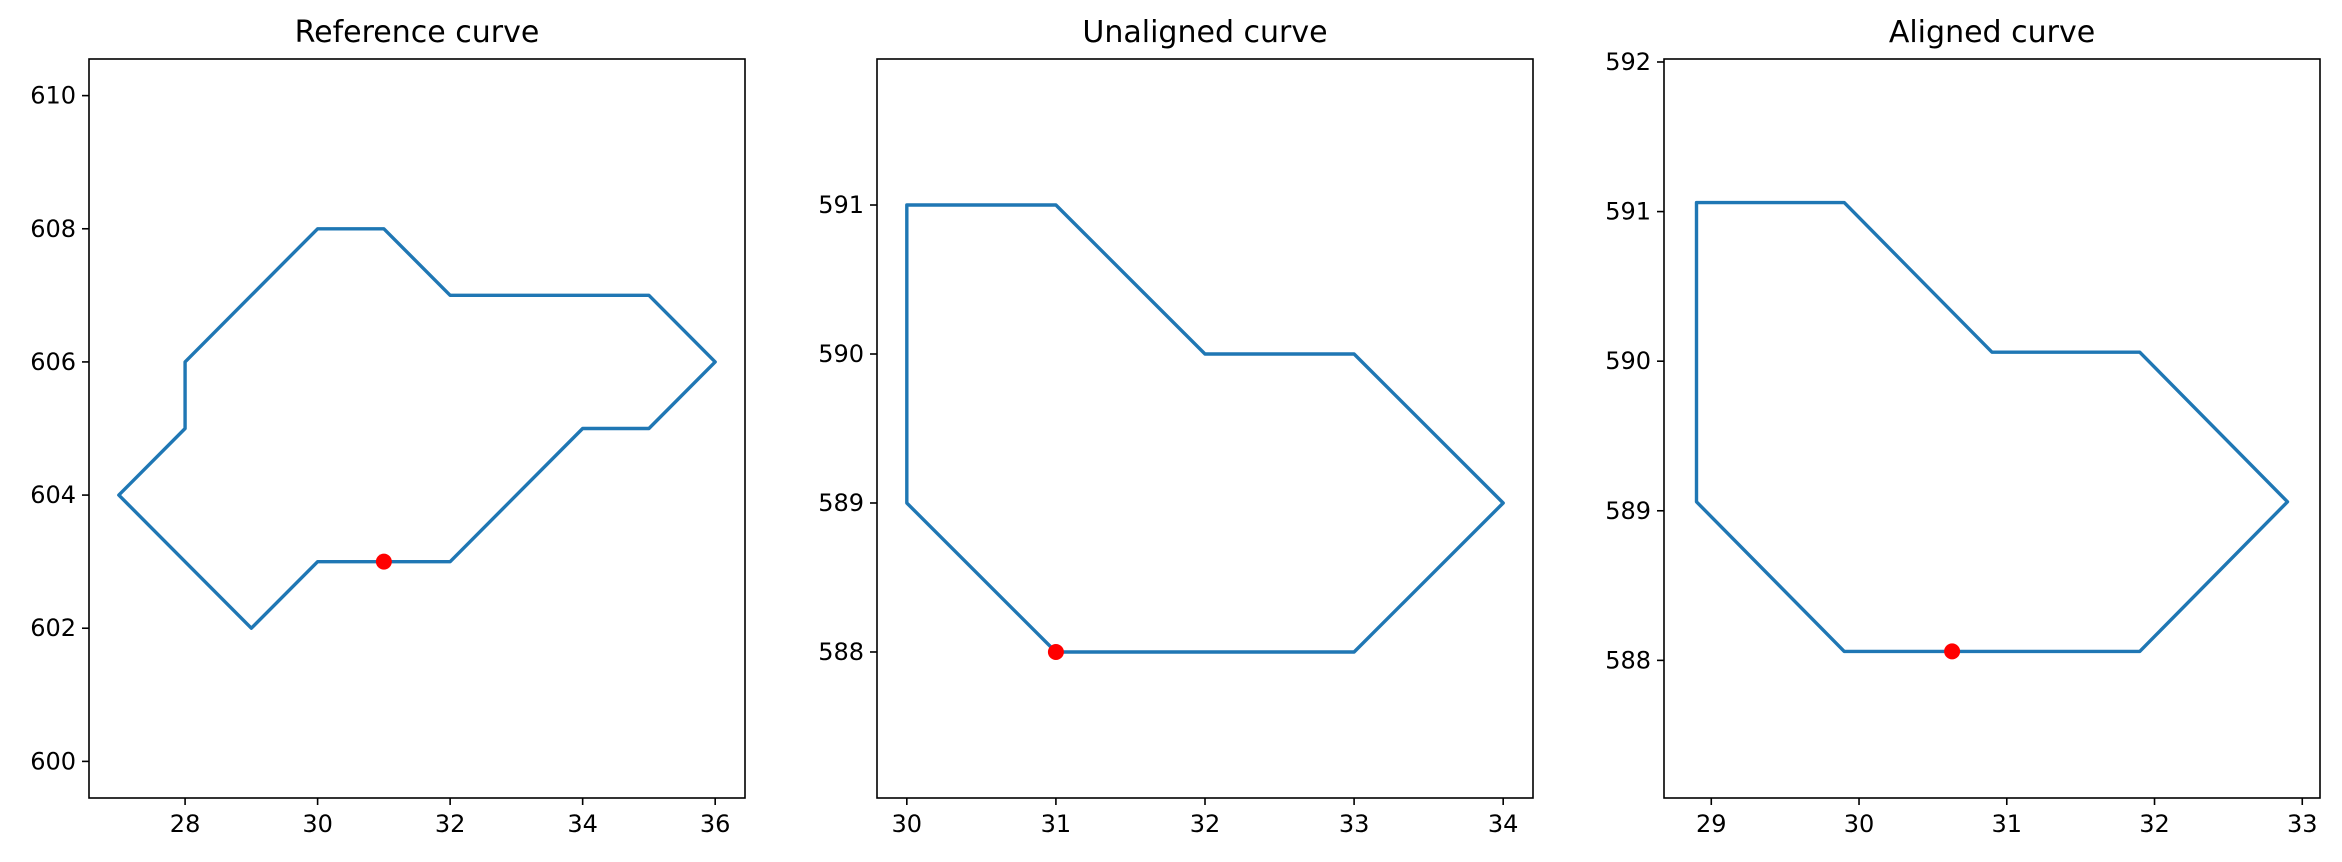  What do you see at coordinates (53, 362) in the screenshot?
I see `y-tick-label: 606` at bounding box center [53, 362].